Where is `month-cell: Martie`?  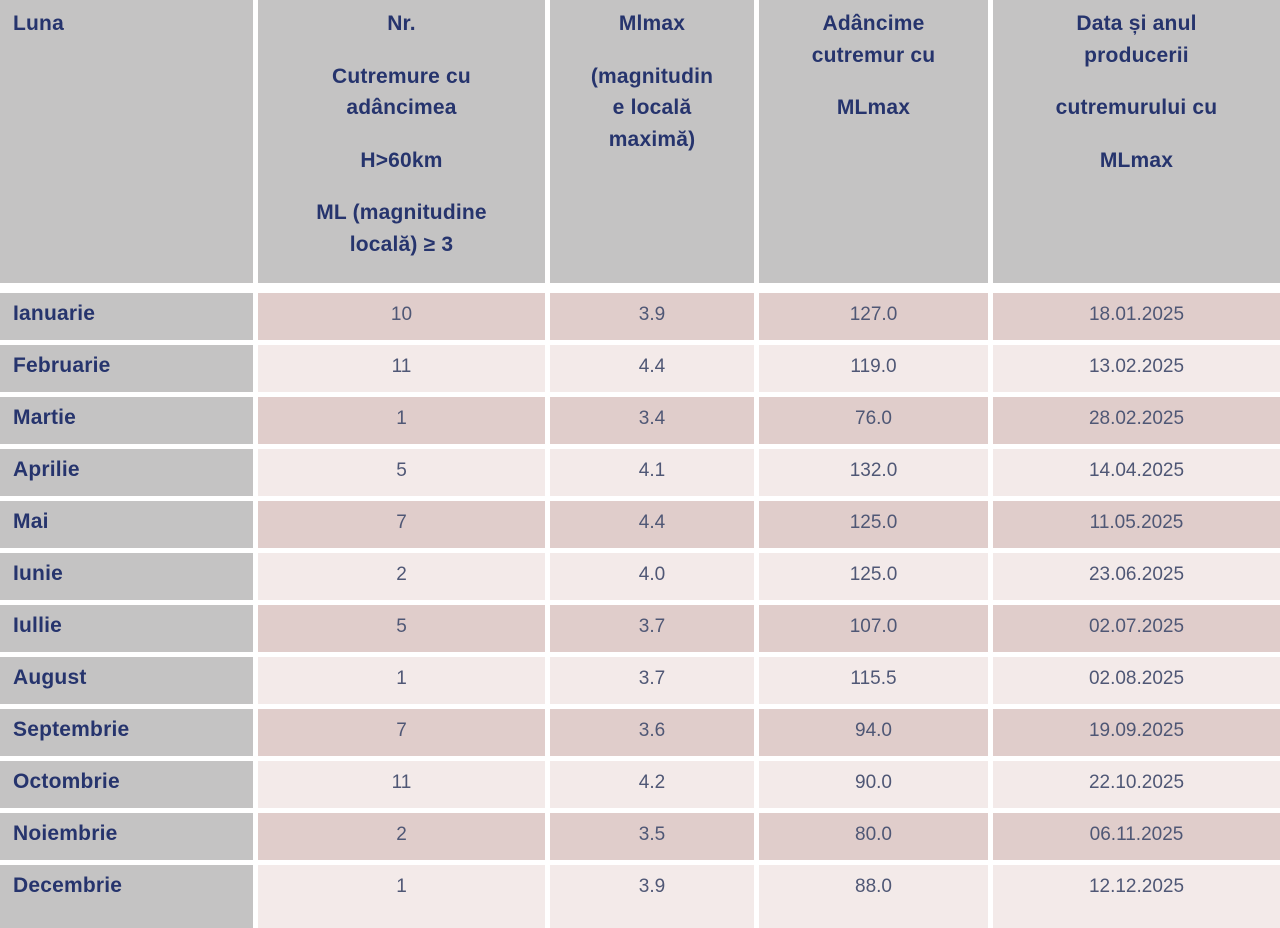 month-cell: Martie is located at coordinates (126, 420).